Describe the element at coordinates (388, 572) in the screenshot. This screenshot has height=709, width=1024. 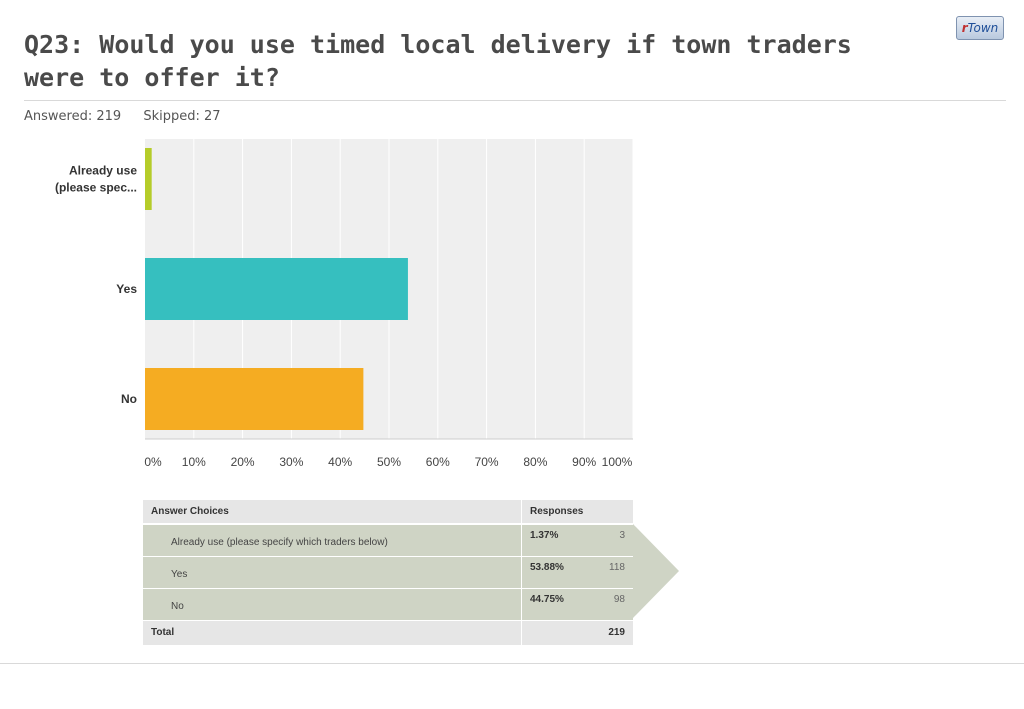
I see `table-row: Yes 53.88% 118` at that location.